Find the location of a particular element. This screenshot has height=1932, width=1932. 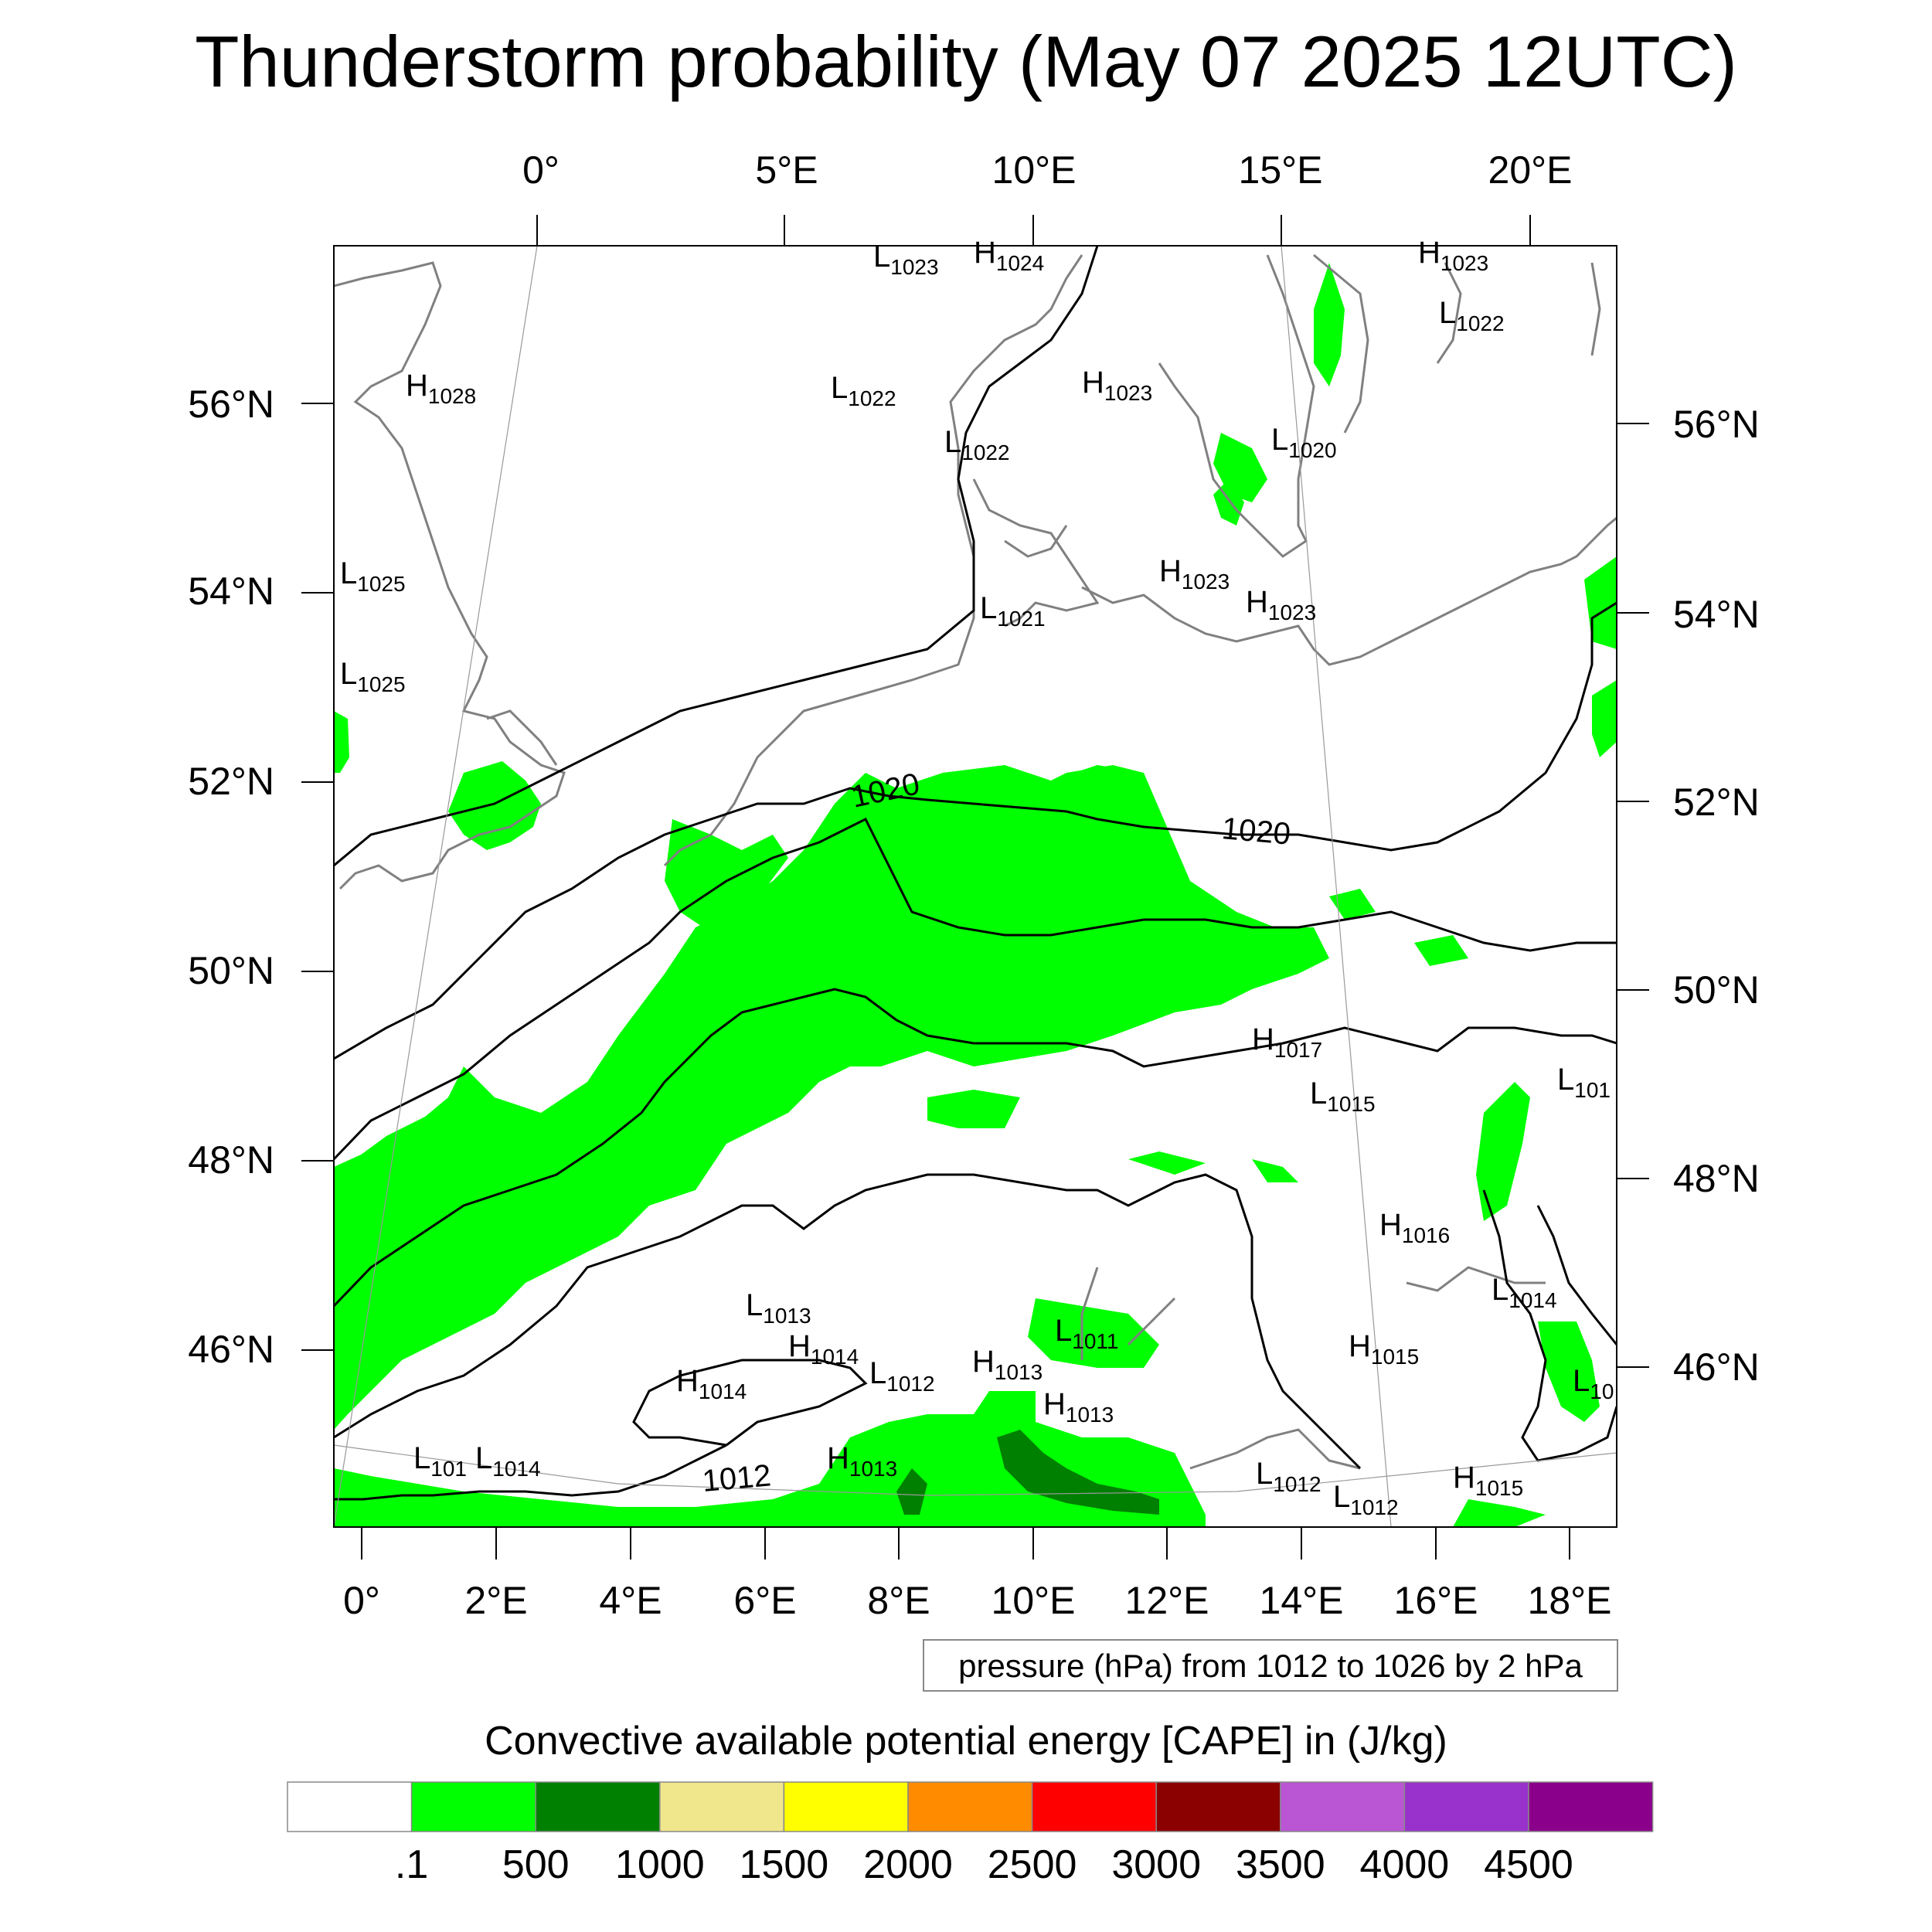

pressure-center-label: L1011 is located at coordinates (1086, 1333).